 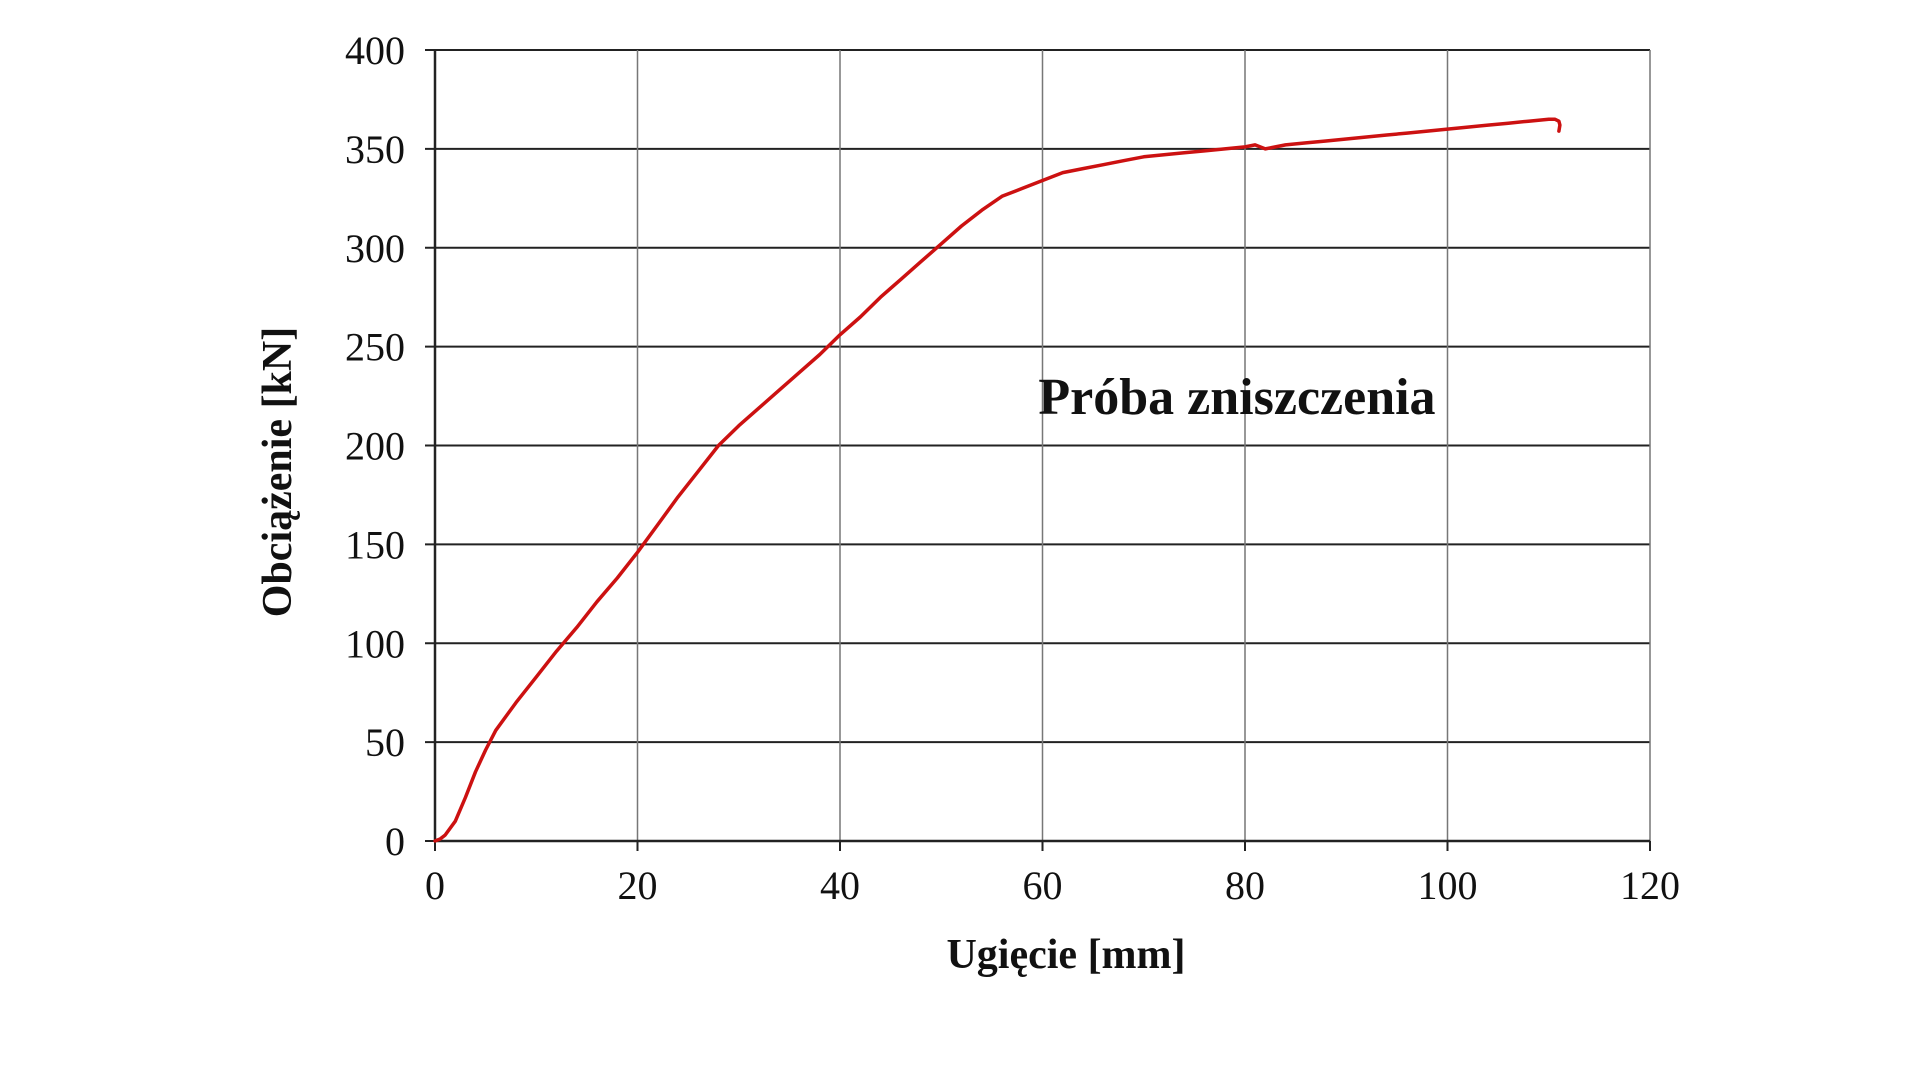 I want to click on y-tick-label: 100, so click(x=375, y=643).